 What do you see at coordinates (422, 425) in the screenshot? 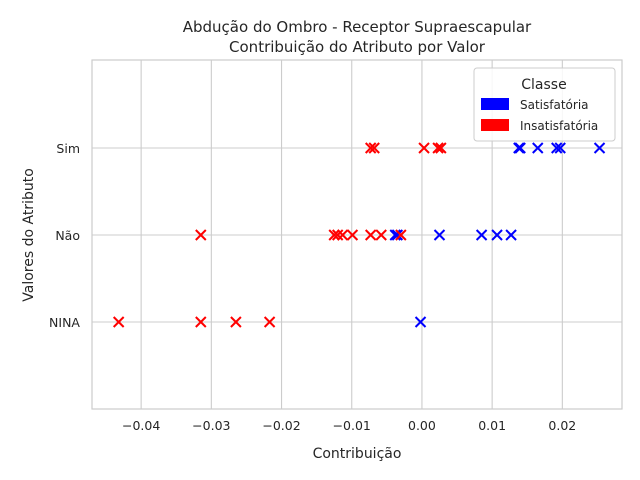
I see `x-tick-label: 0.00` at bounding box center [422, 425].